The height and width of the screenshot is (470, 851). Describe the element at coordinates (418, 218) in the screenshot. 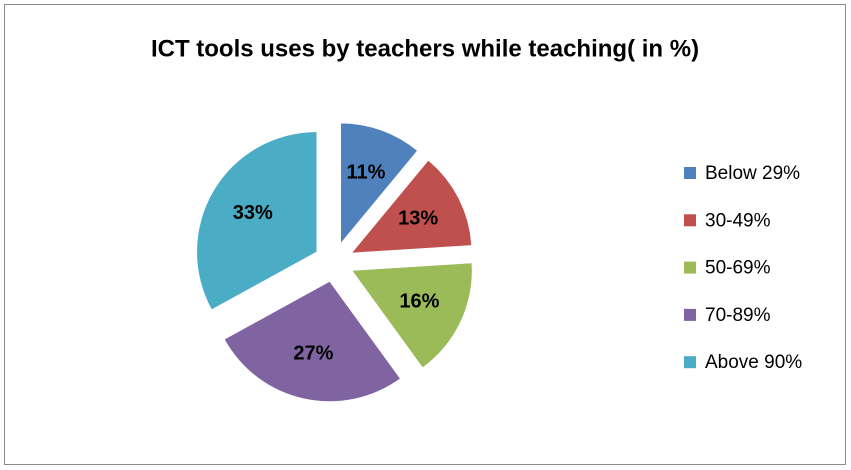

I see `data-label: 13%` at that location.